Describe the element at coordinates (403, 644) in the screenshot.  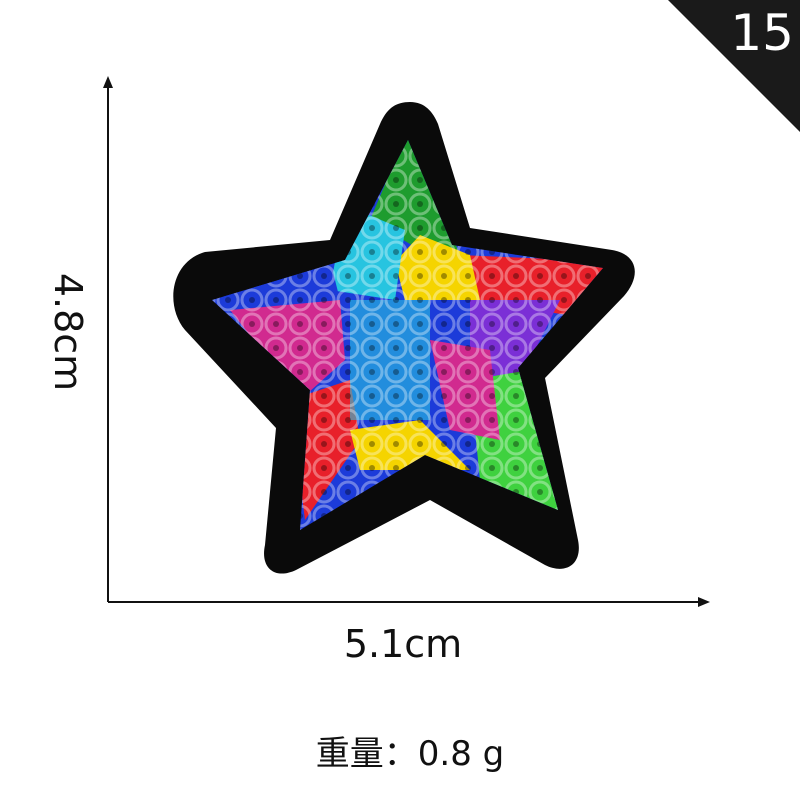
I see `width-dimension-label: 5.1cm` at that location.